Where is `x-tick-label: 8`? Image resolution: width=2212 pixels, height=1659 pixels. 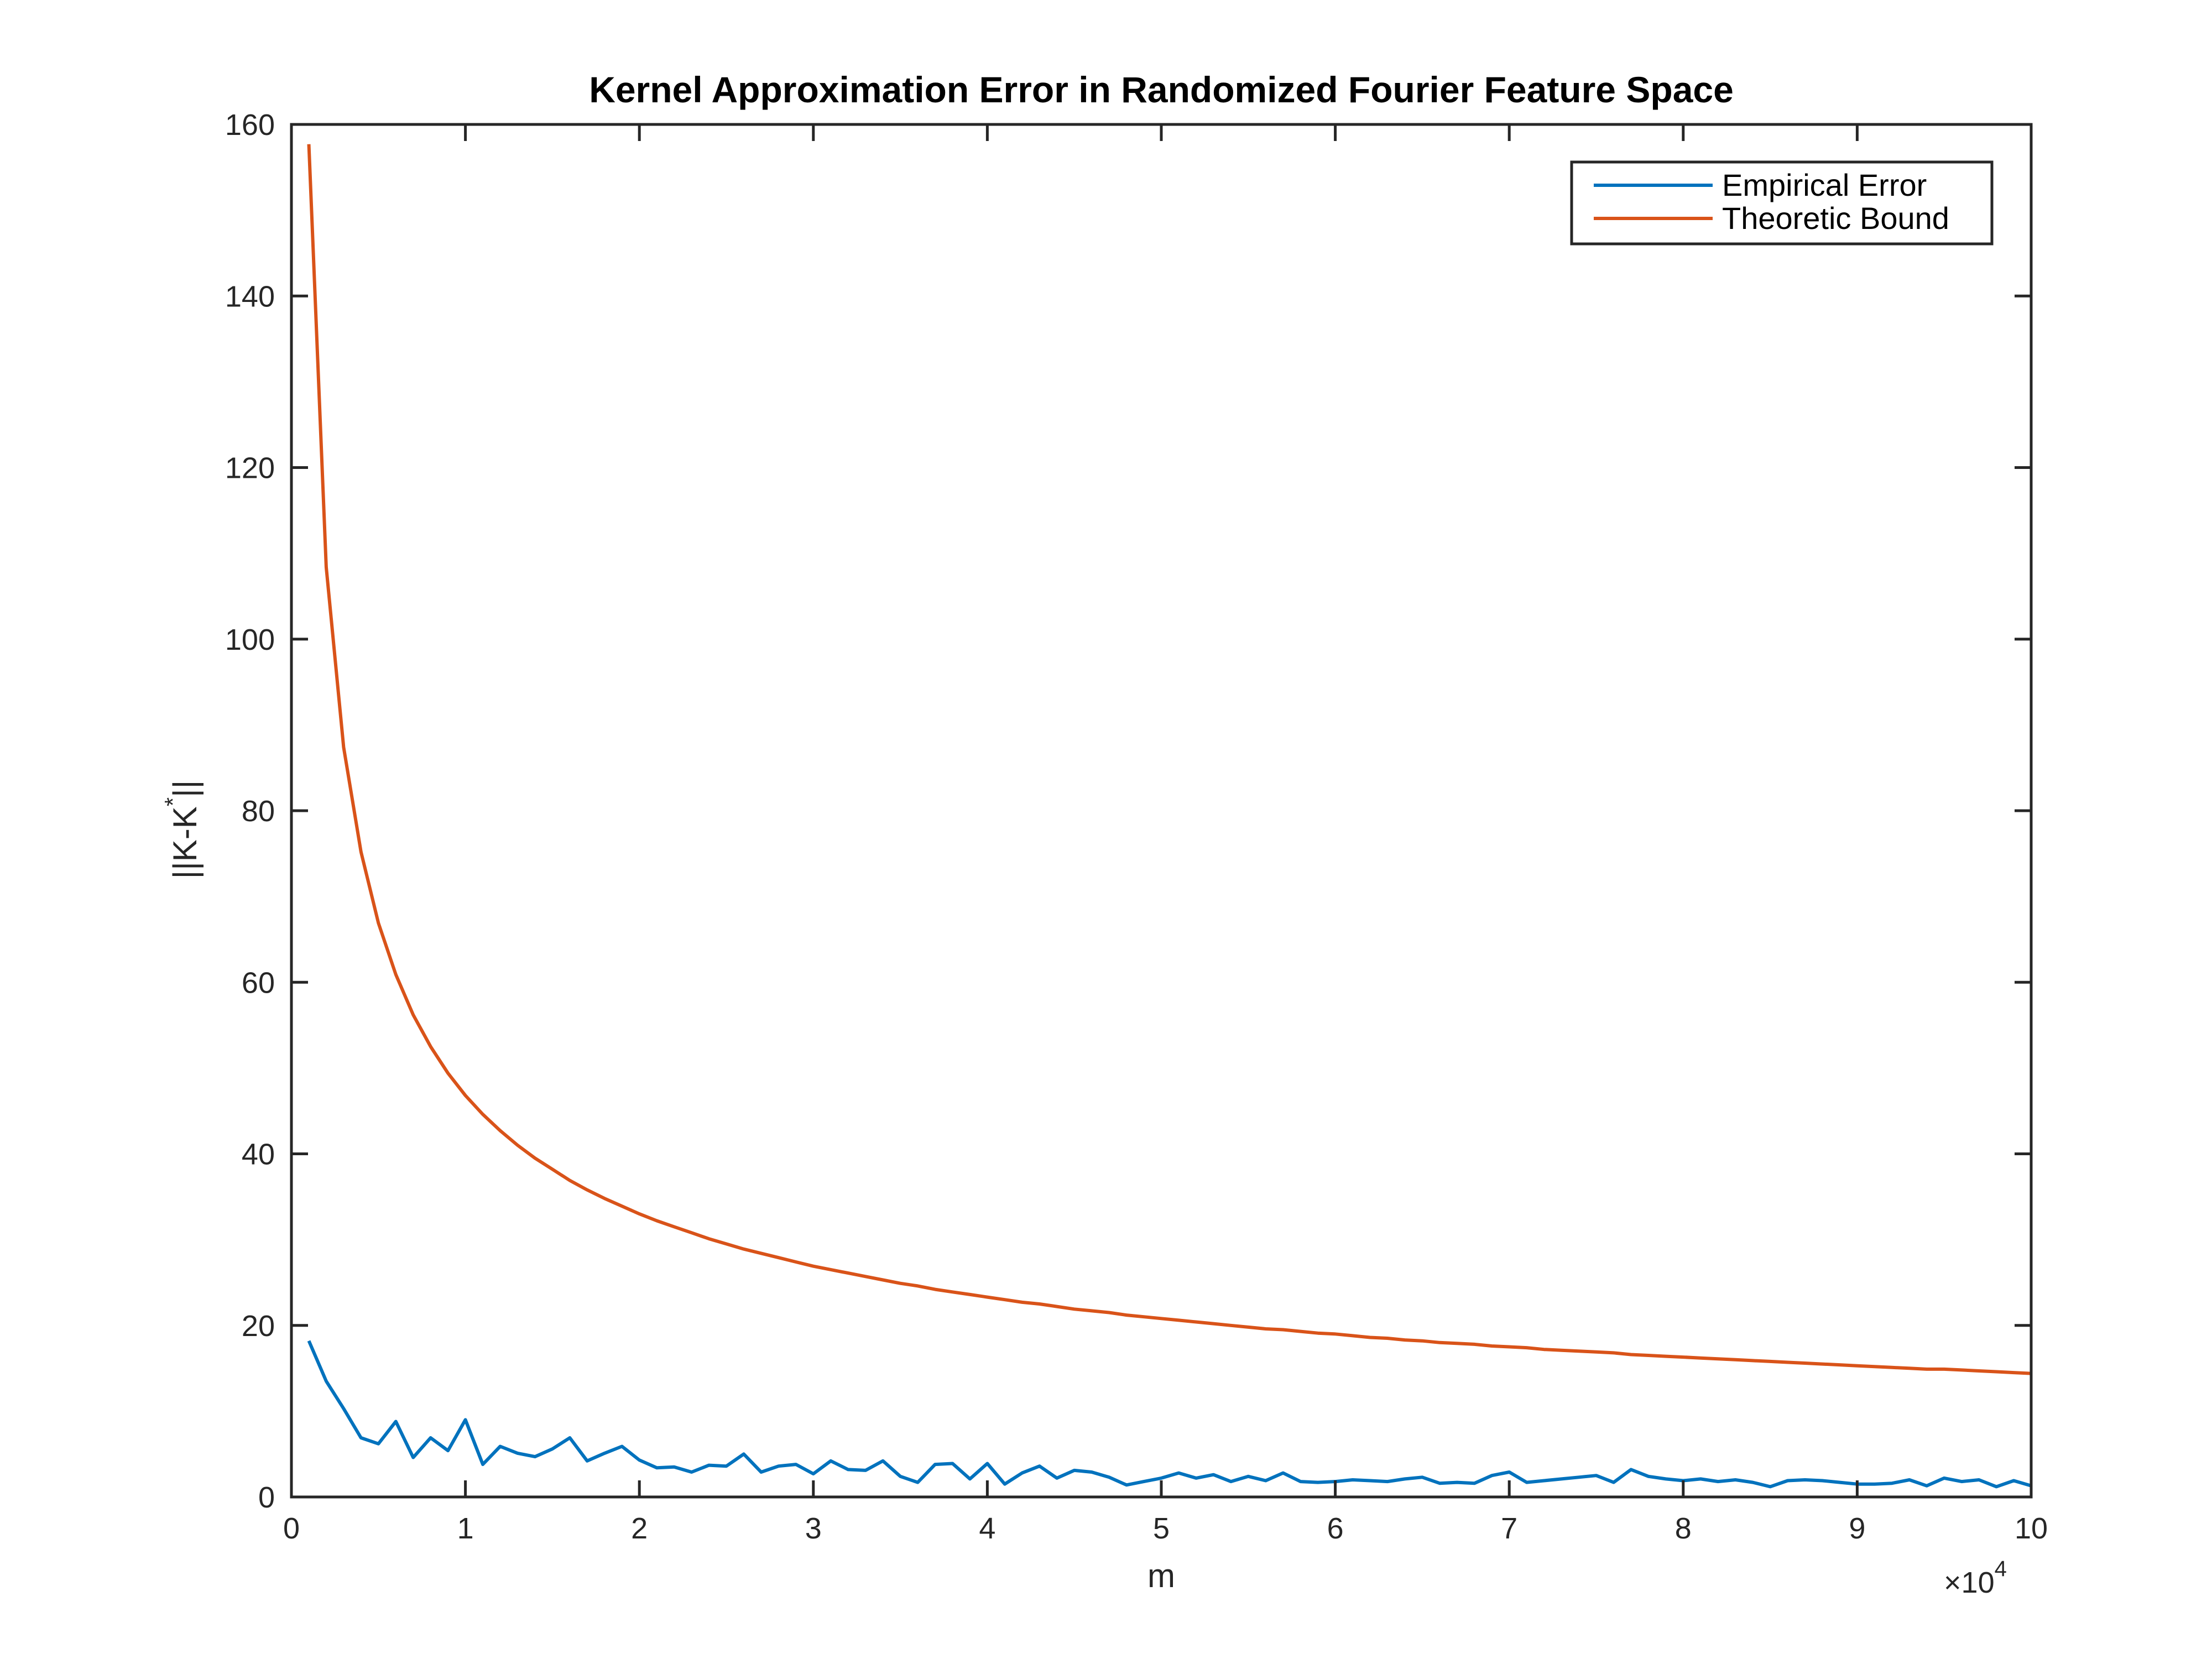
x-tick-label: 8 is located at coordinates (1683, 1529).